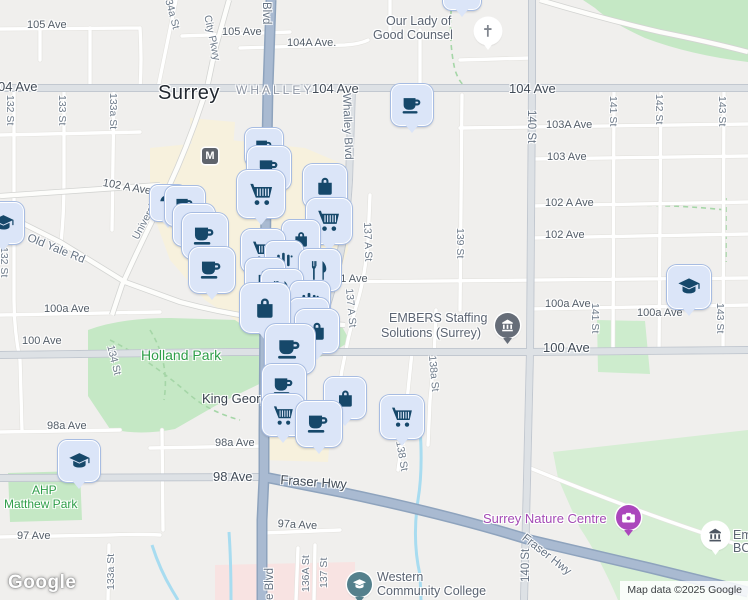 This screenshot has height=600, width=748. What do you see at coordinates (347, 126) in the screenshot?
I see `road-label: Whalley Blvd` at bounding box center [347, 126].